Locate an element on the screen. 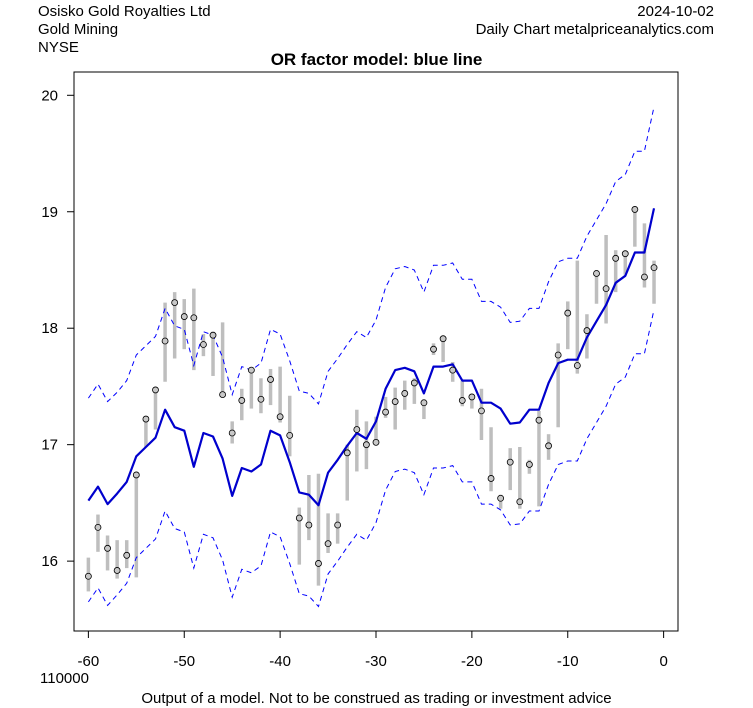  x-tick-label: -10 is located at coordinates (568, 661).